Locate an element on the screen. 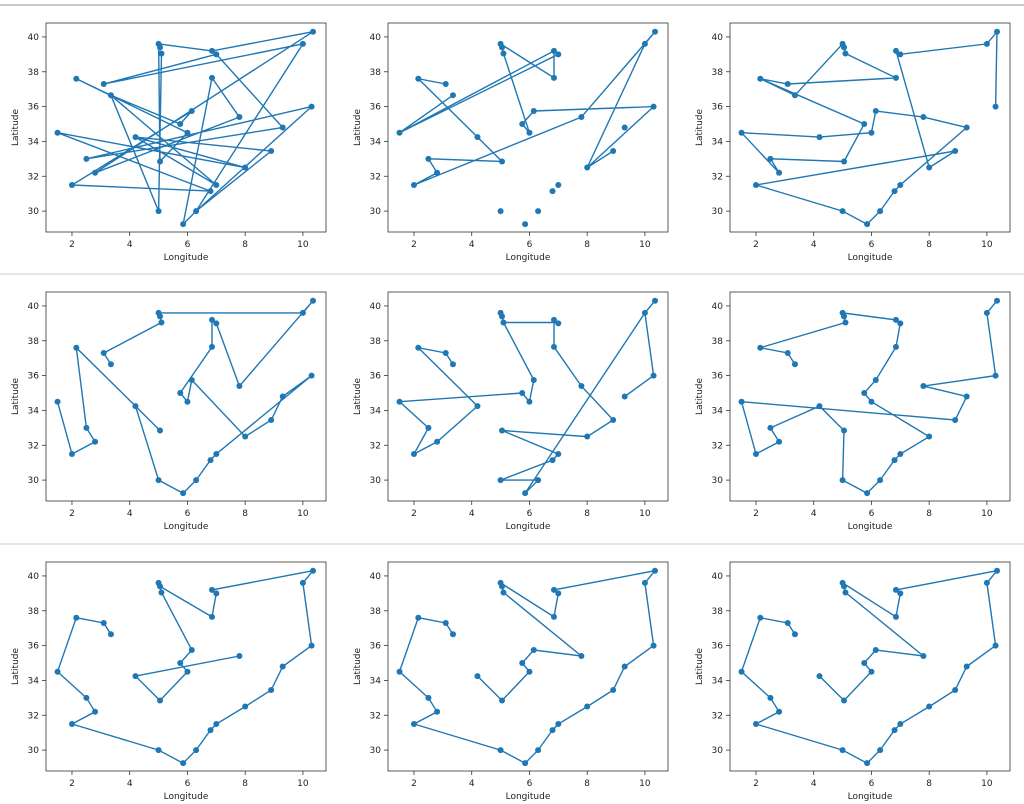 This screenshot has width=1024, height=804. y-tick-label: 40 is located at coordinates (718, 307).